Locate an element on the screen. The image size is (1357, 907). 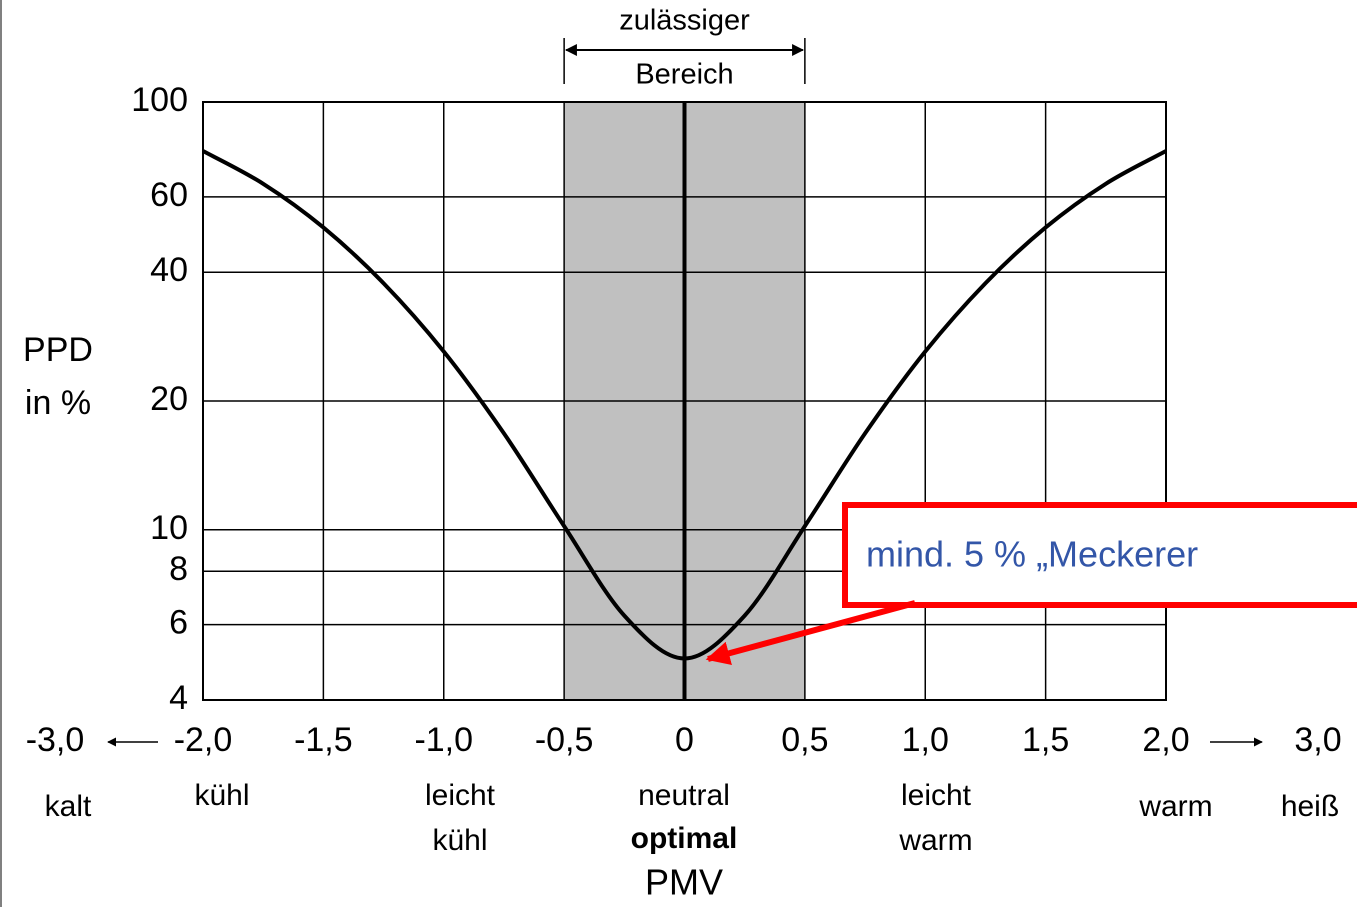
emphasis: optimal is located at coordinates (684, 838).